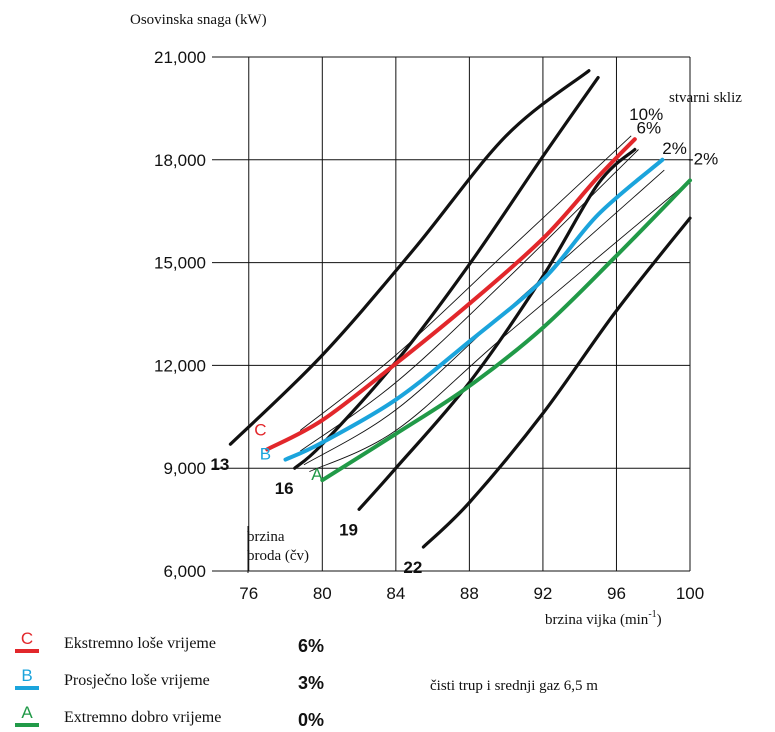 This screenshot has height=732, width=775. I want to click on slip-line-label: 2%, so click(674, 148).